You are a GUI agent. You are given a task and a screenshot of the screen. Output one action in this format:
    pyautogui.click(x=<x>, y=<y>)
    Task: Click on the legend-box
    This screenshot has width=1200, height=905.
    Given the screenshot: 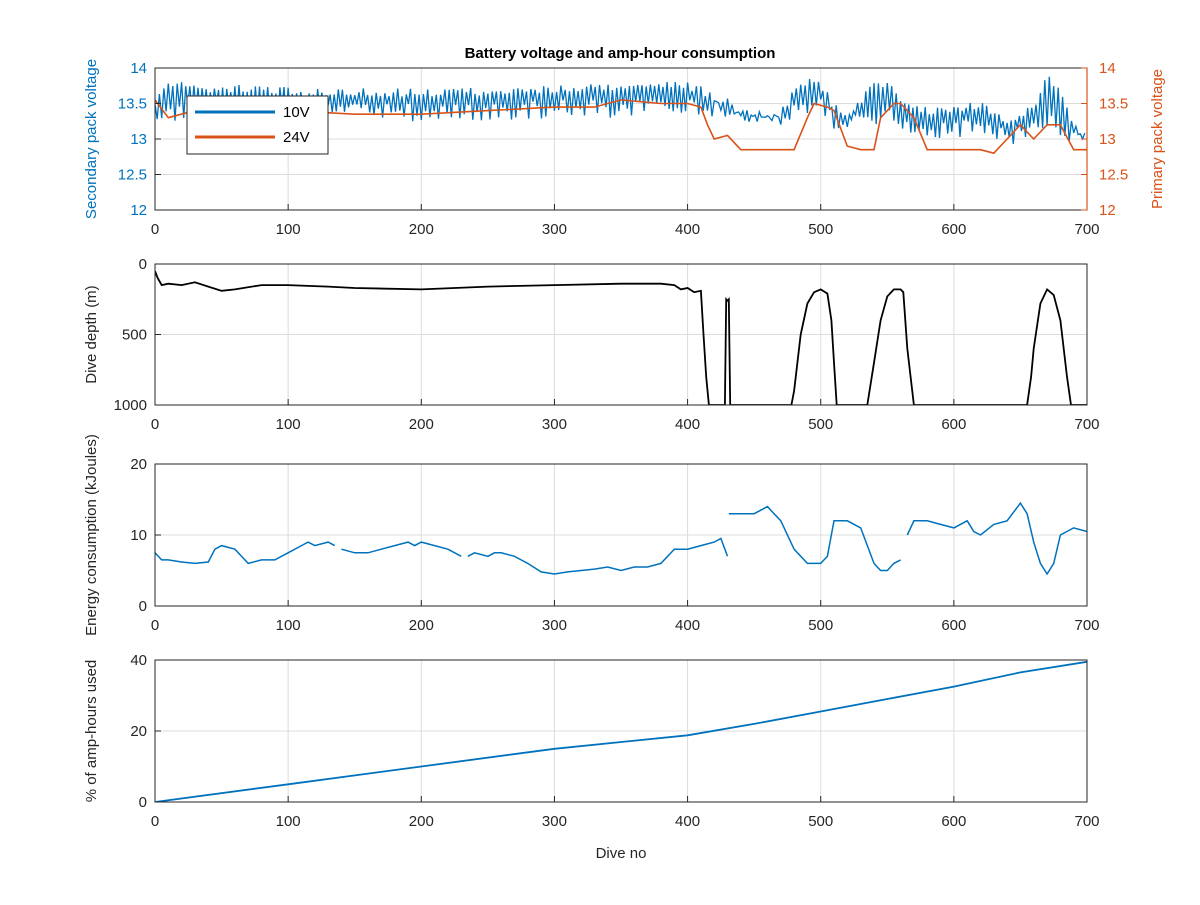 What is the action you would take?
    pyautogui.click(x=257, y=125)
    